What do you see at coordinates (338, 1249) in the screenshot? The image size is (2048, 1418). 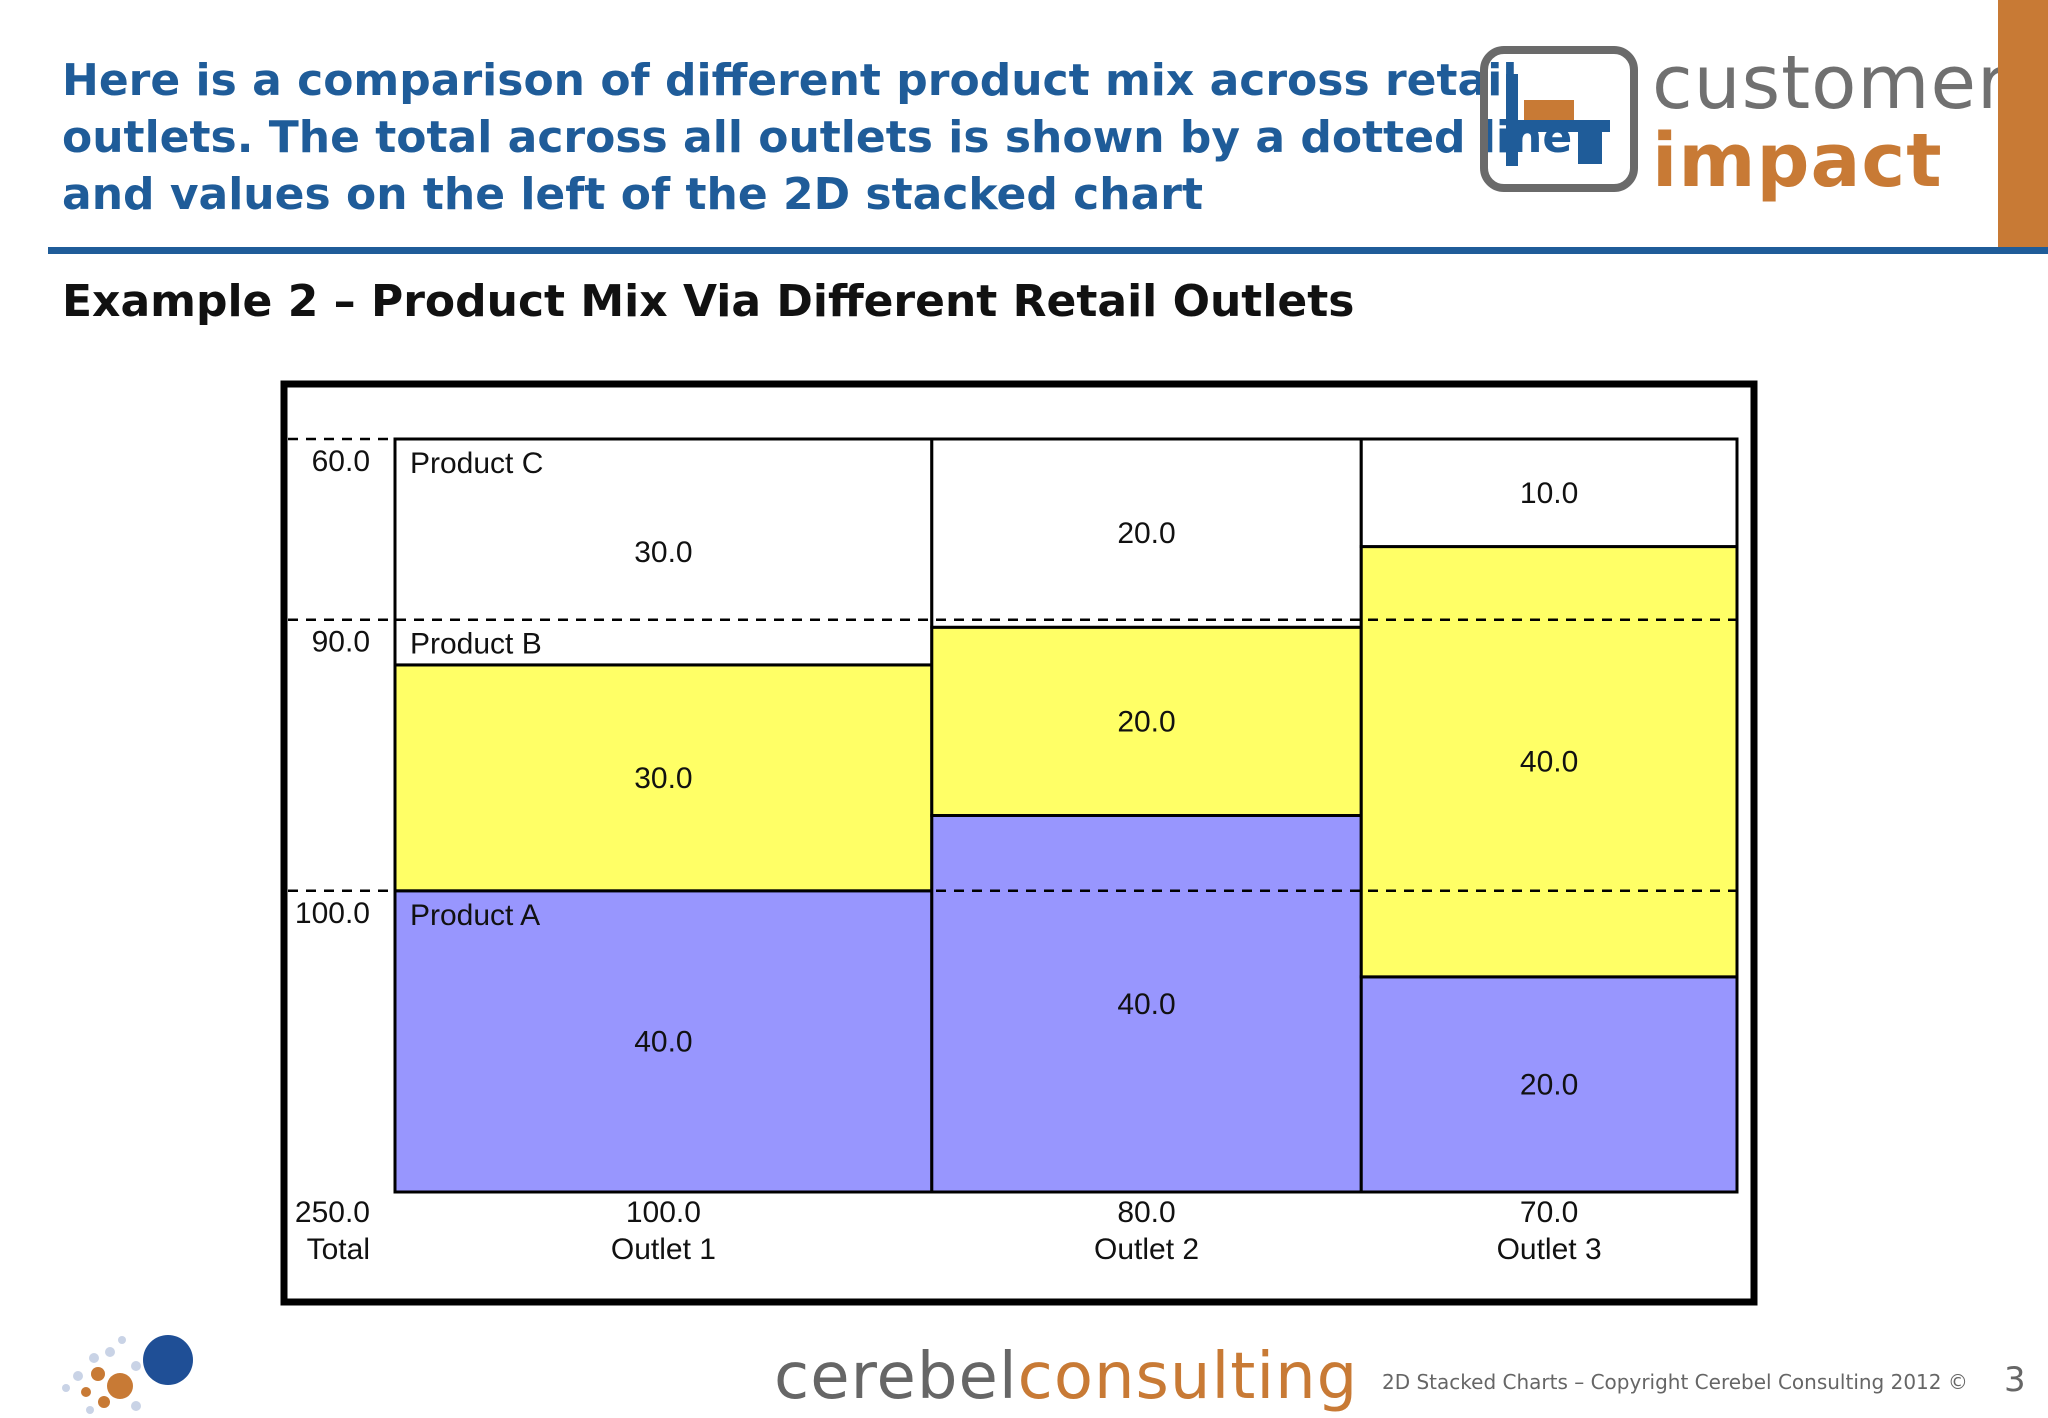 I see `grand-total-label: Total` at bounding box center [338, 1249].